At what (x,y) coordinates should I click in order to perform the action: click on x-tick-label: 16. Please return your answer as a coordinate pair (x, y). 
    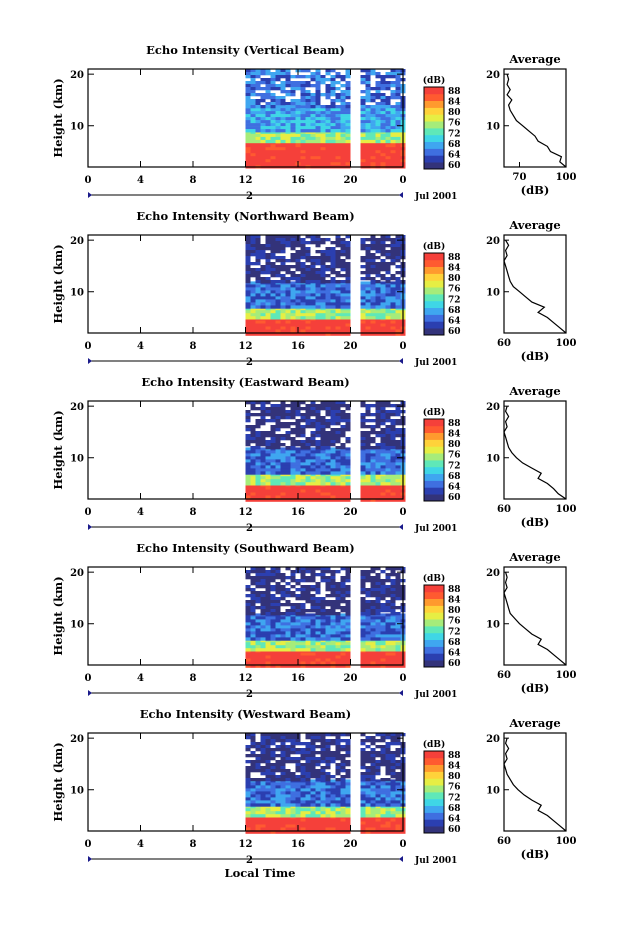
    Looking at the image, I should click on (298, 346).